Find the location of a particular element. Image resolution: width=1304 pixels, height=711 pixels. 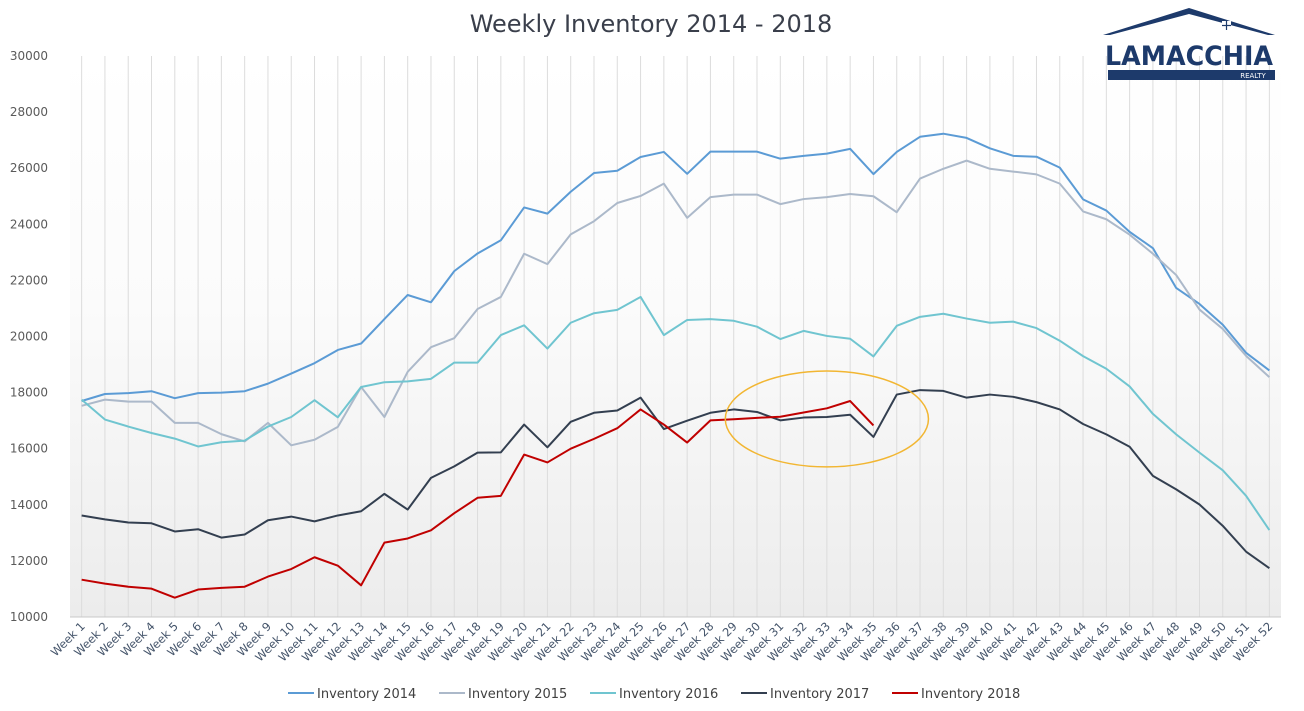

y-tick-label: 18000 is located at coordinates (29, 393).